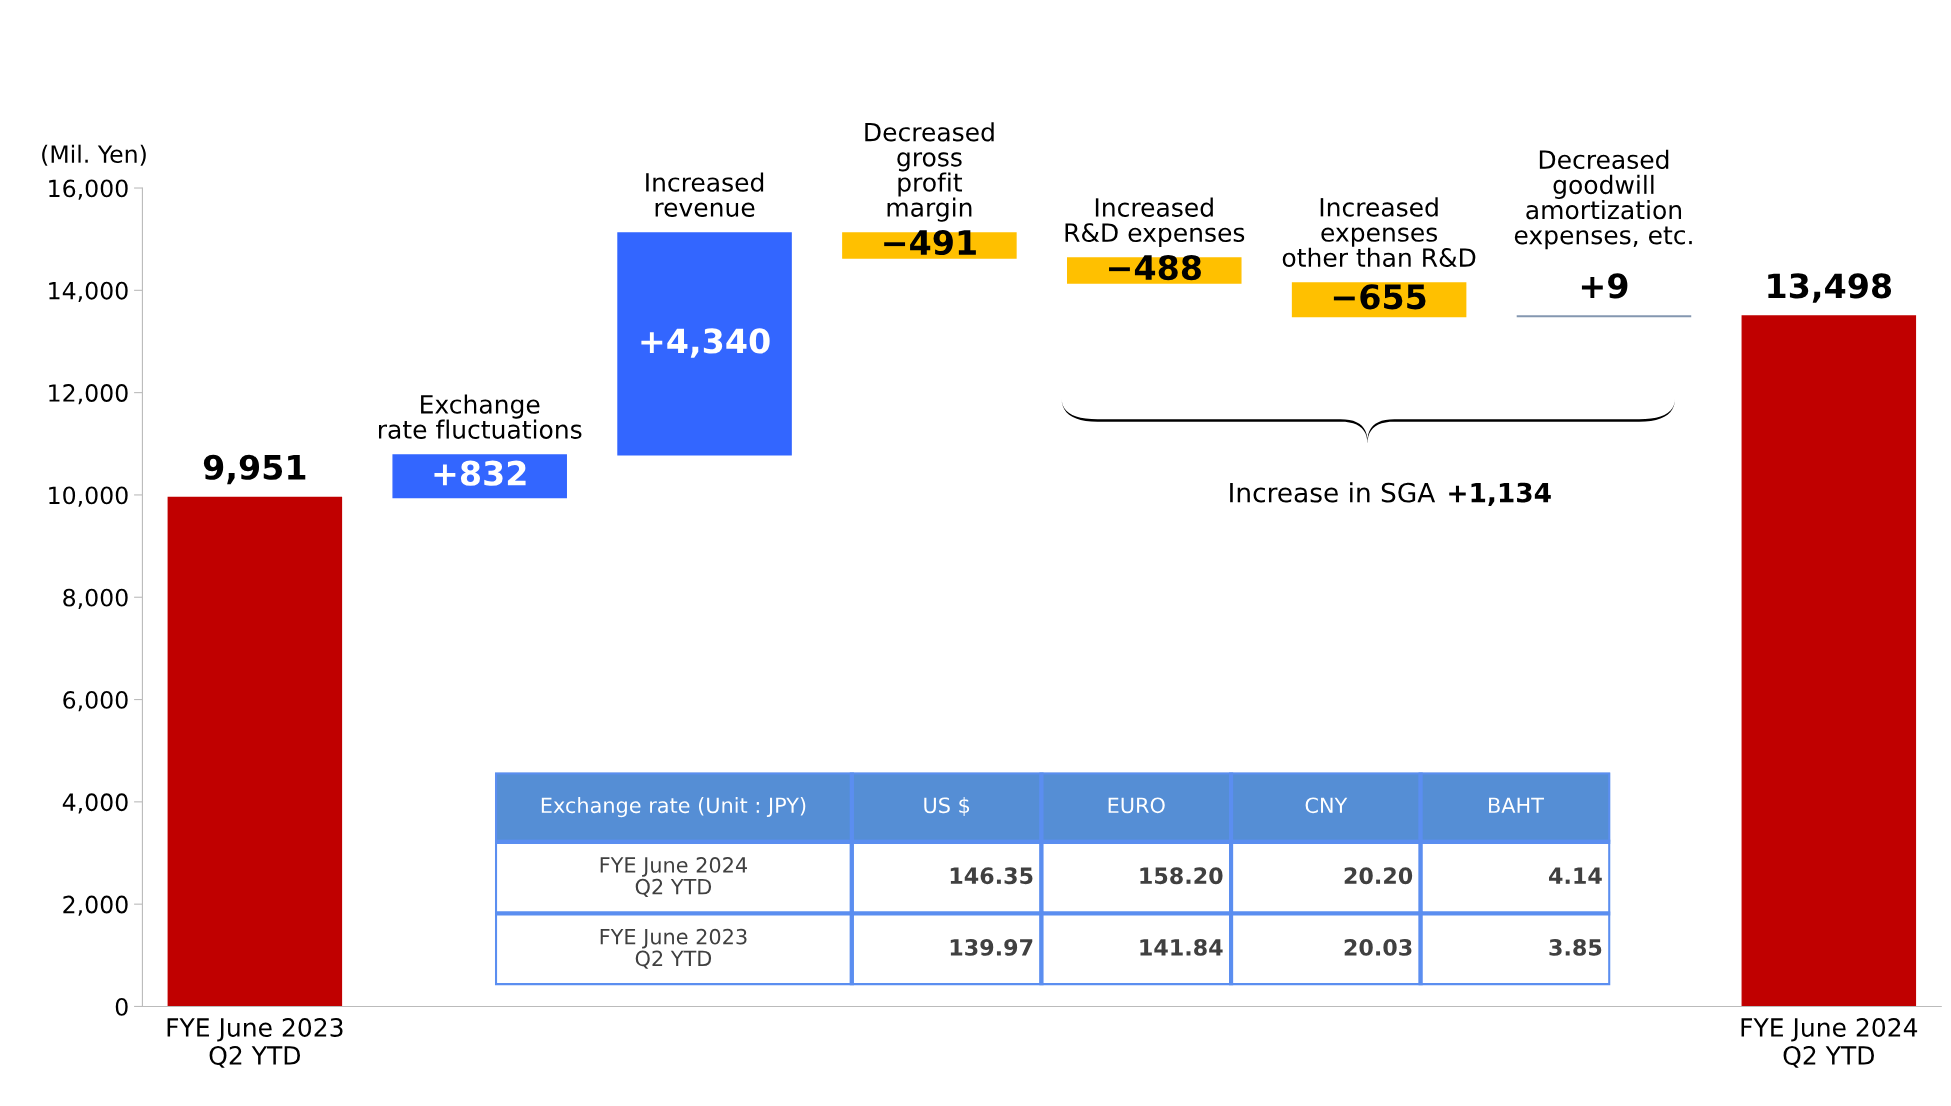 This screenshot has height=1106, width=1951. Describe the element at coordinates (1830, 288) in the screenshot. I see `data-label: 13,498` at that location.